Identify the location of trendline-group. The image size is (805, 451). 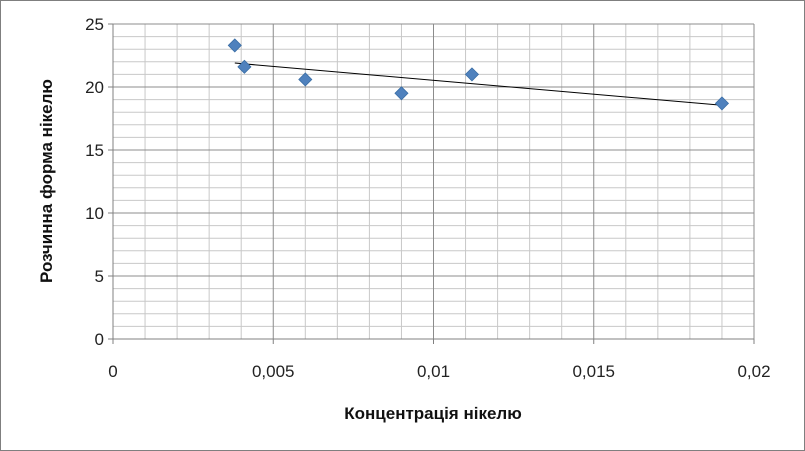
(478, 84).